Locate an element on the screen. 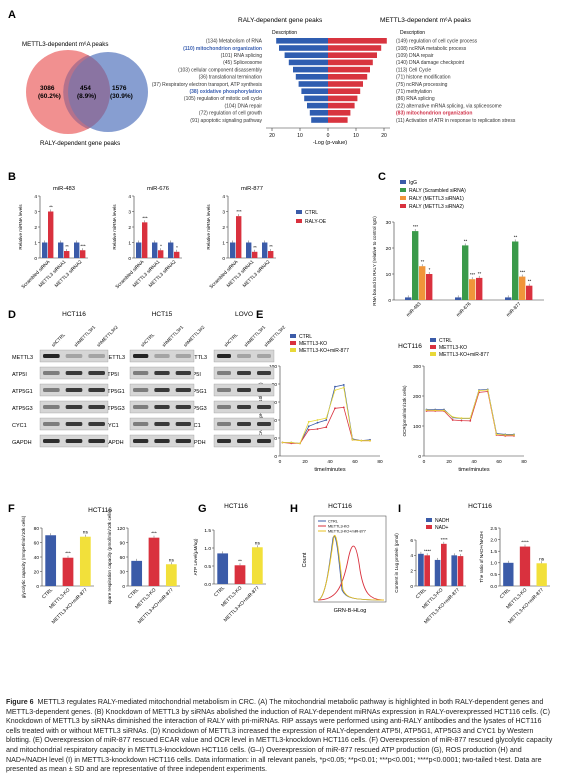  f-spare-respiration-chart-x-tick-label: CTRL is located at coordinates (133, 593).